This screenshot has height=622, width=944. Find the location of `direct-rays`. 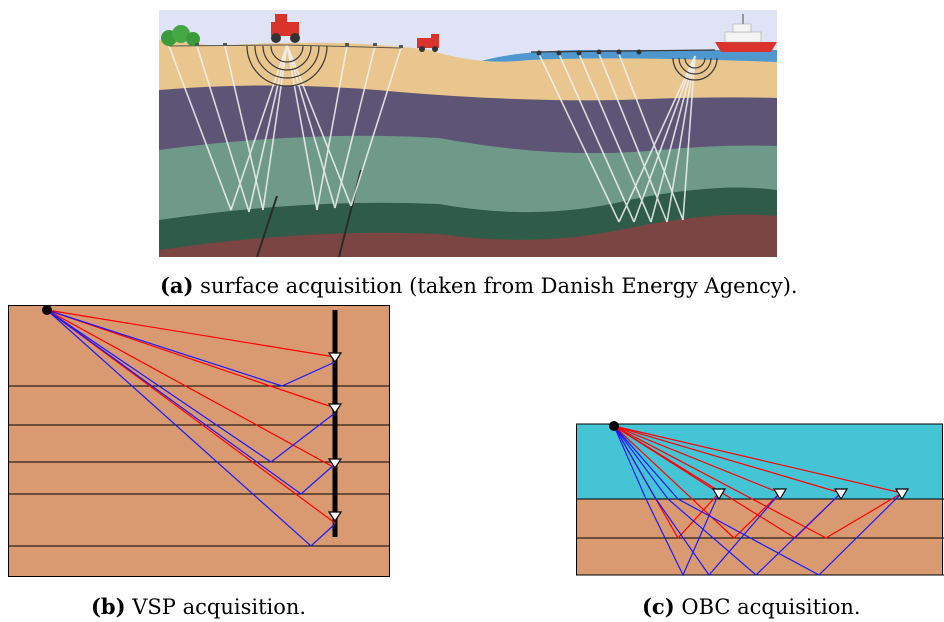

direct-rays is located at coordinates (758, 482).